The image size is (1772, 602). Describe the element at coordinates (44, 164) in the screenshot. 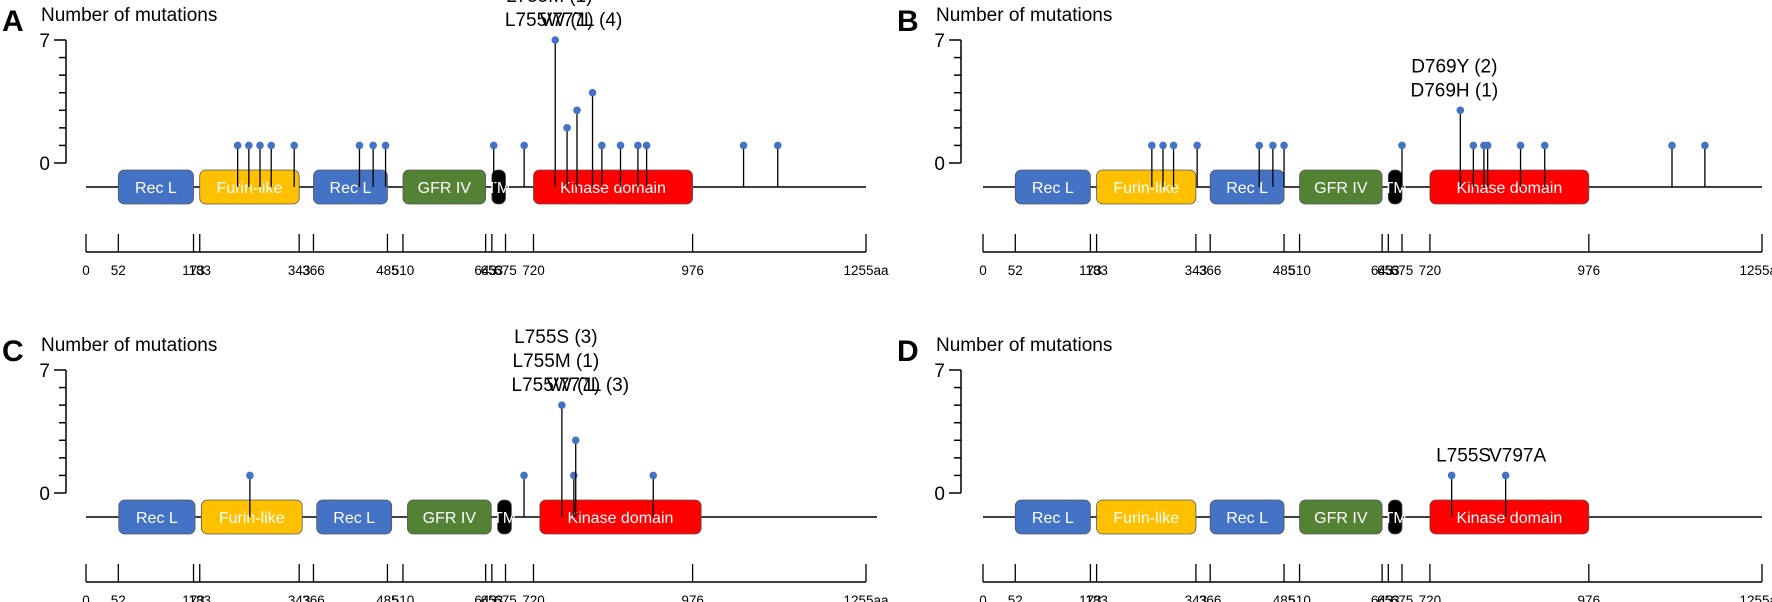

I see `y-tick-label-min: 0` at that location.